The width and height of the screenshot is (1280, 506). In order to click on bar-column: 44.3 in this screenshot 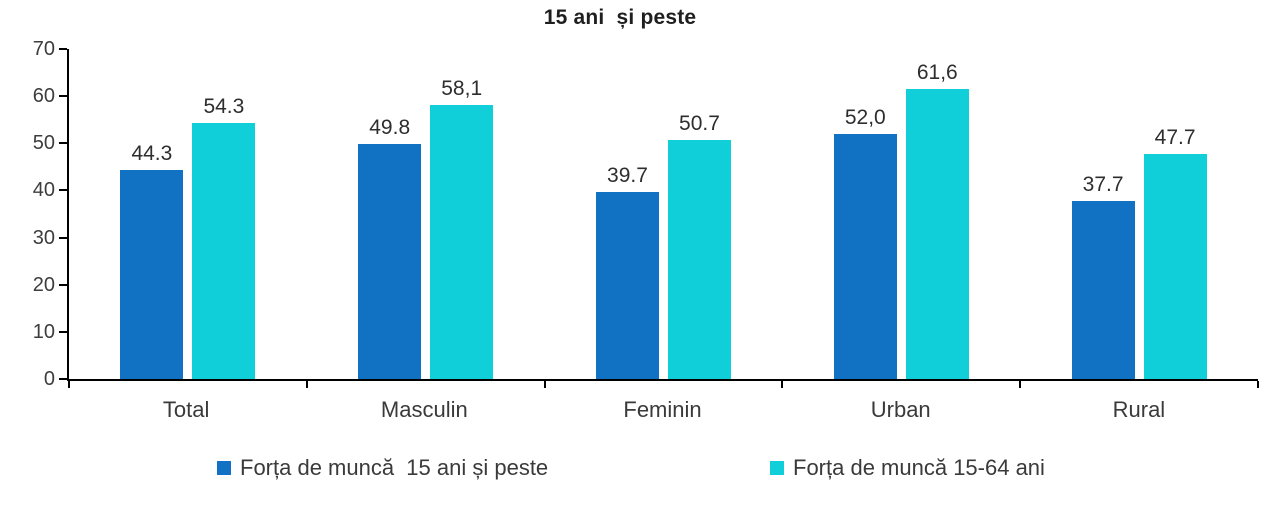, I will do `click(152, 214)`.